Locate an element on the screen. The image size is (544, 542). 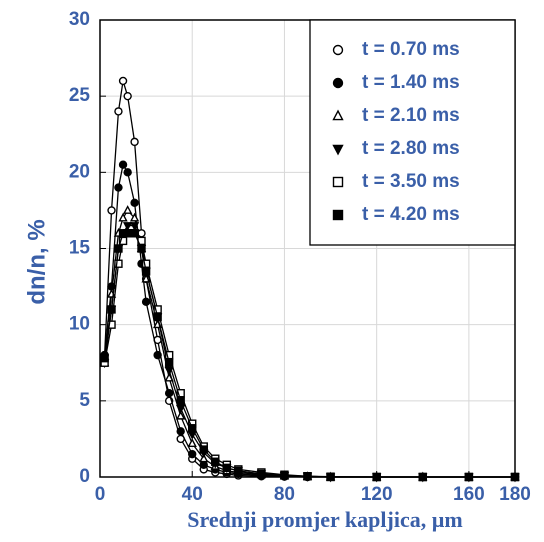
x-tick-label: 180 is located at coordinates (515, 494).